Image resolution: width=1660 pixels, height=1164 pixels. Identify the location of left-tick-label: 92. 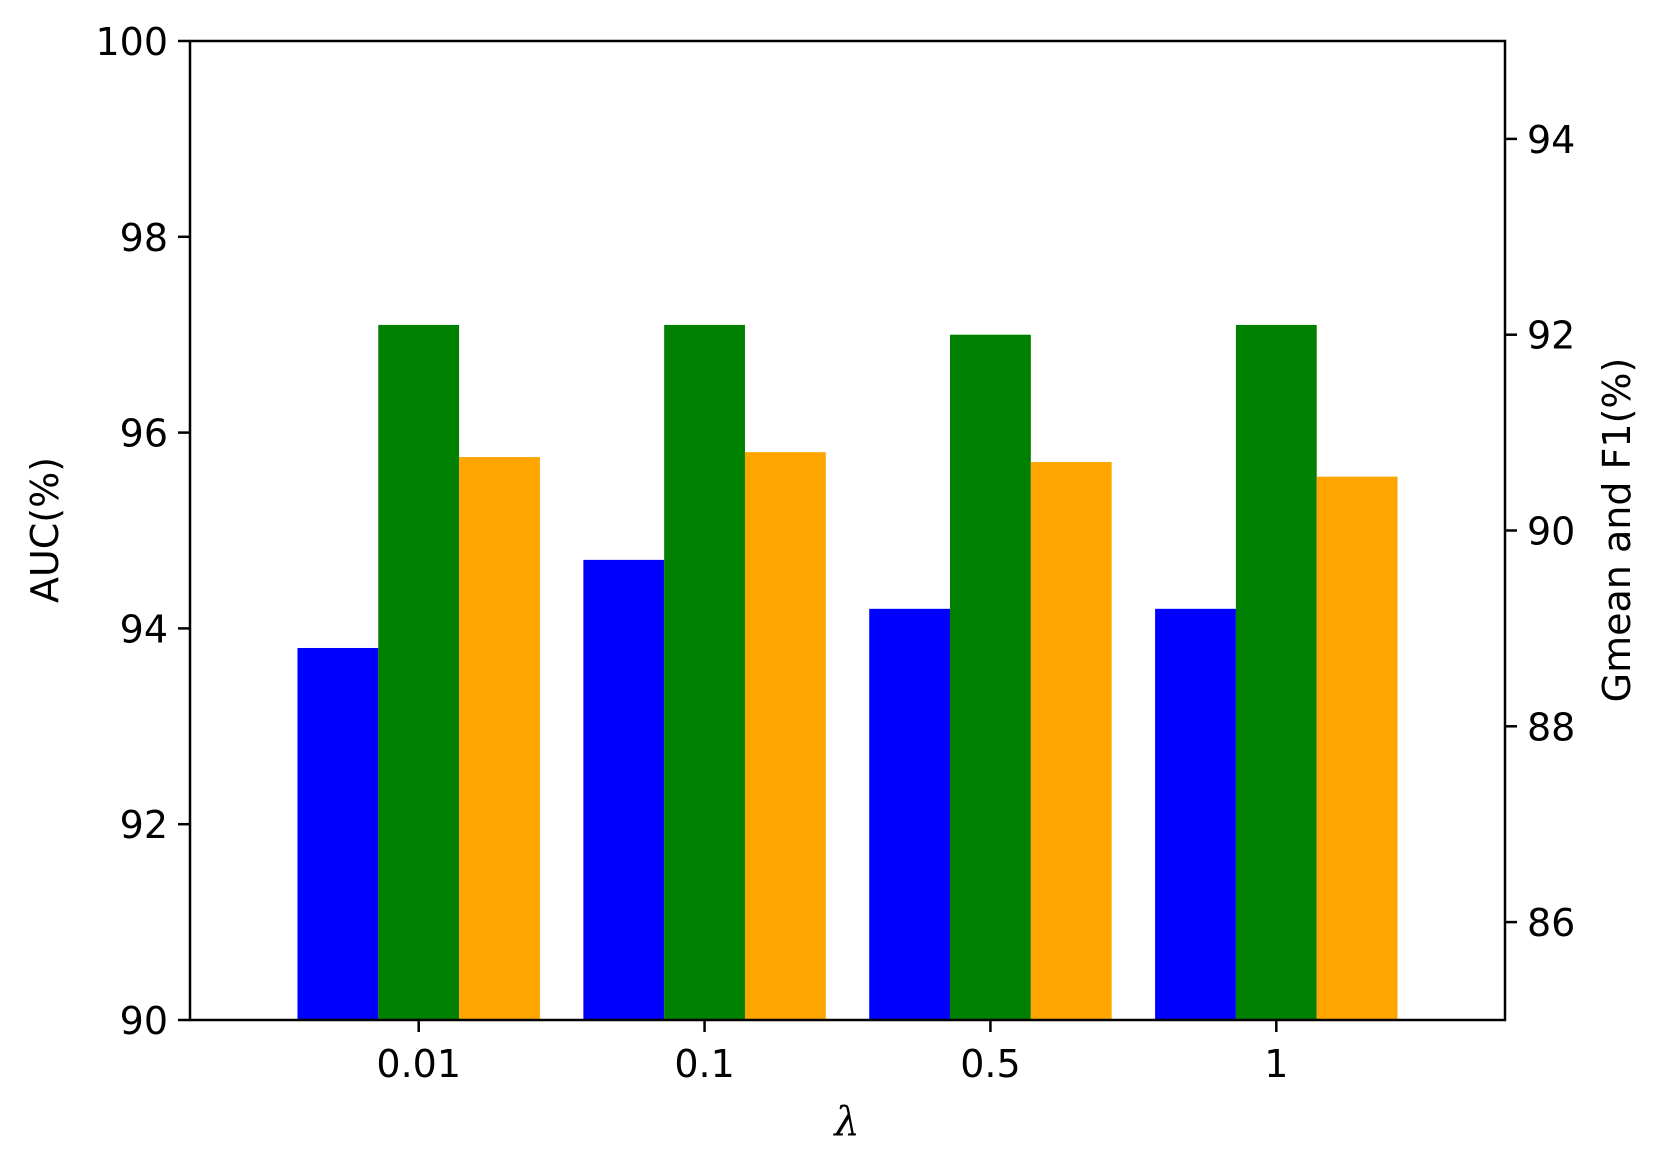
(144, 825).